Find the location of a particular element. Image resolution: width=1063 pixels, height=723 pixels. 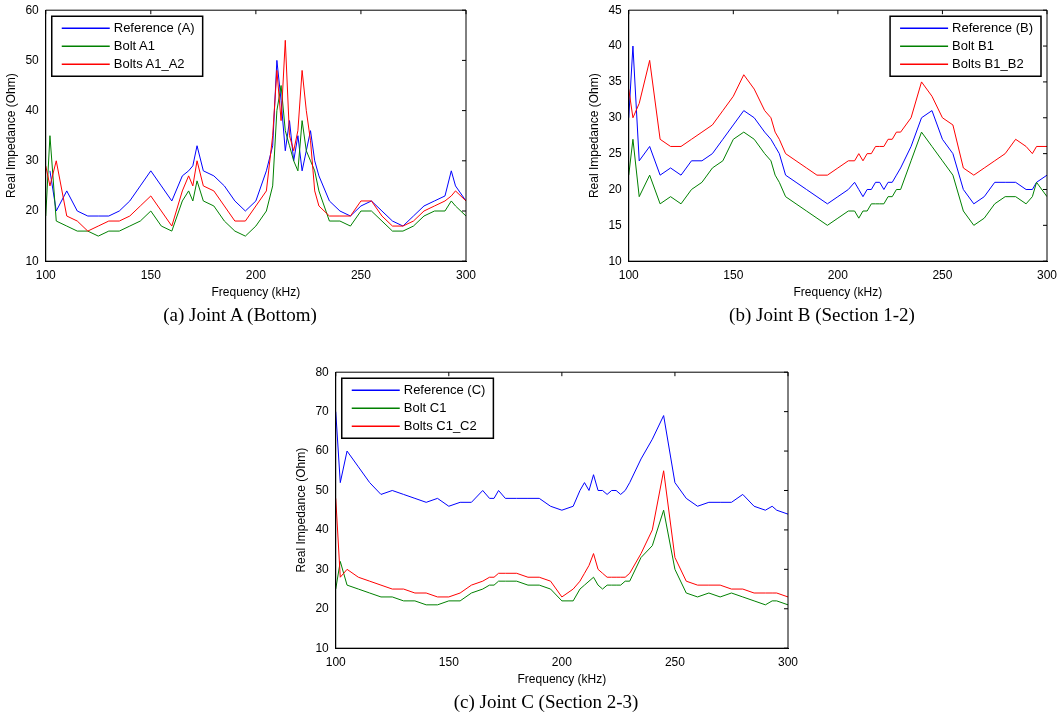

y-tick-label: 70 is located at coordinates (322, 410).